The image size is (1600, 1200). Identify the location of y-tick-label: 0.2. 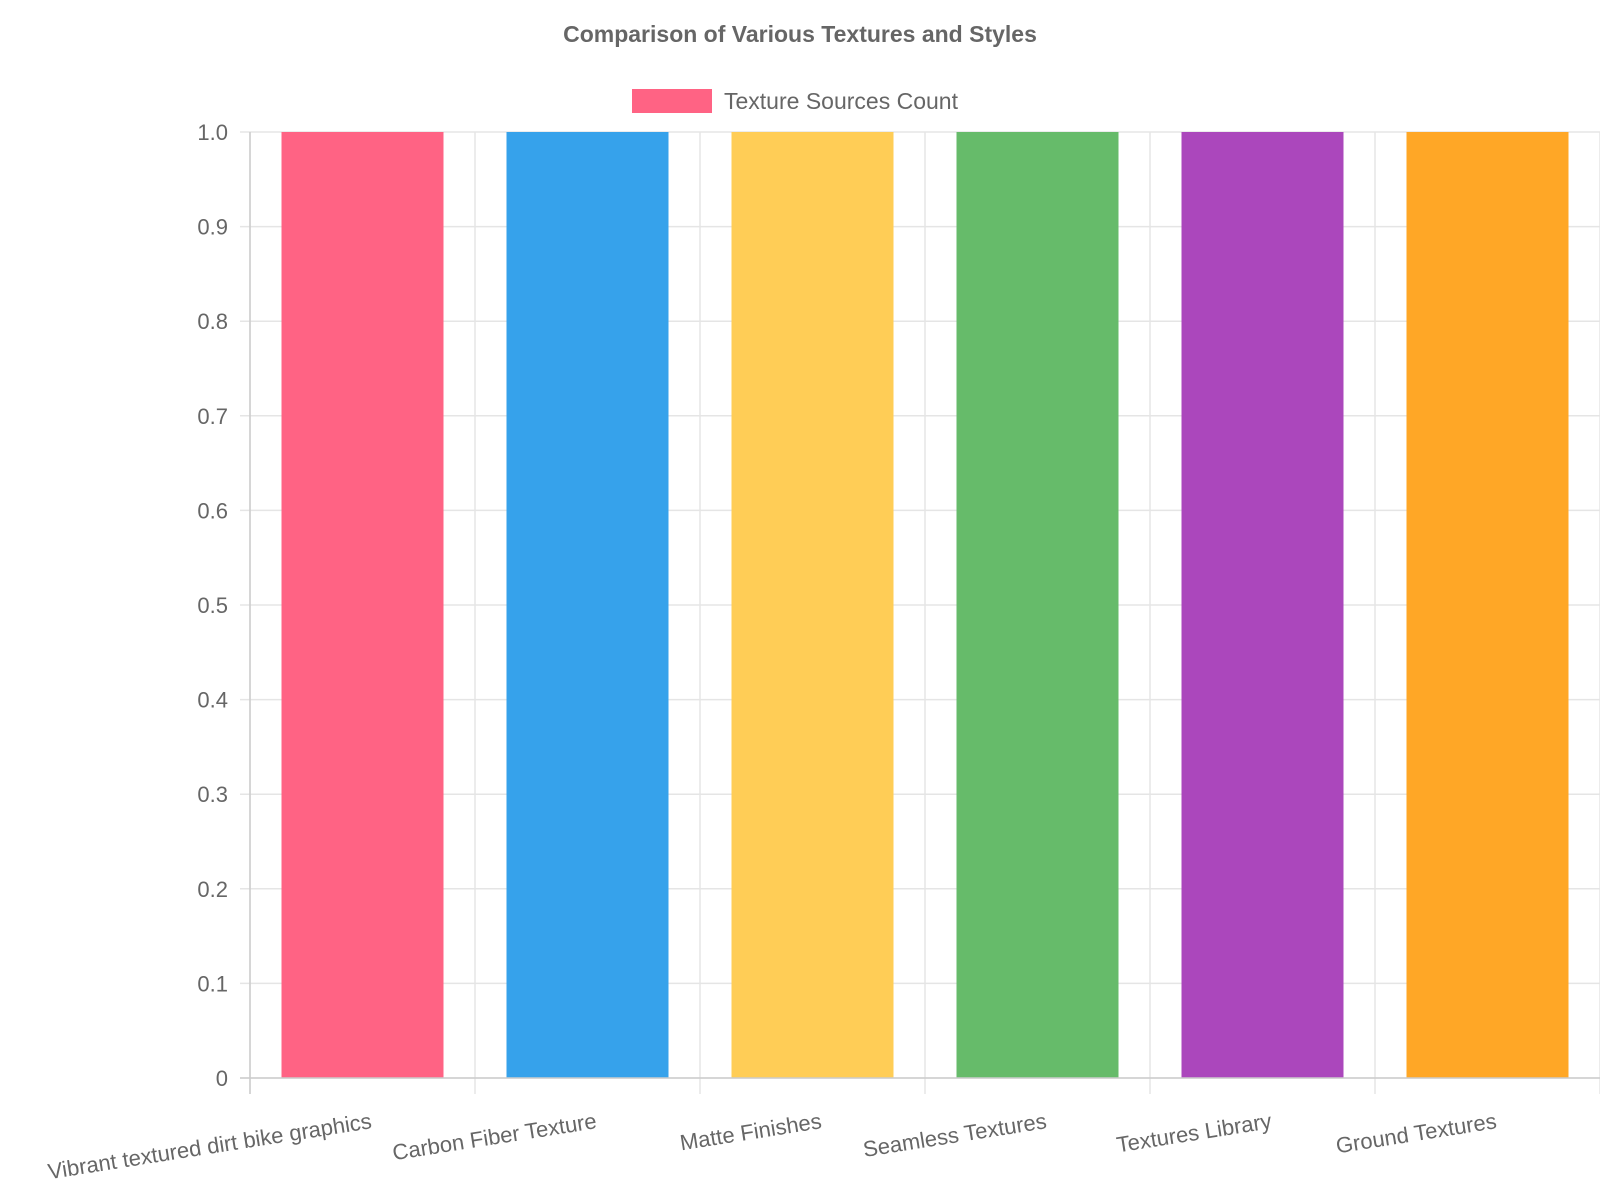
(212, 889).